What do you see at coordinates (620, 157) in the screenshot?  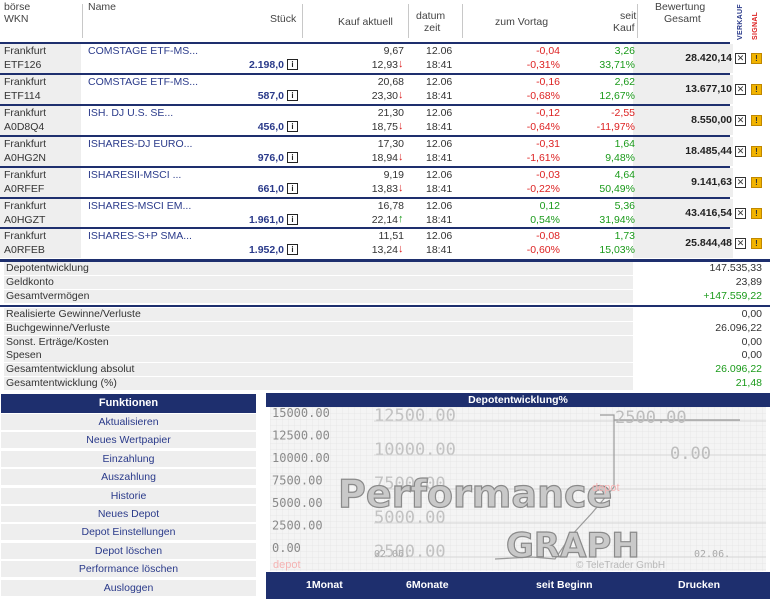 I see `since-buy-pct-cell: 9,48%` at bounding box center [620, 157].